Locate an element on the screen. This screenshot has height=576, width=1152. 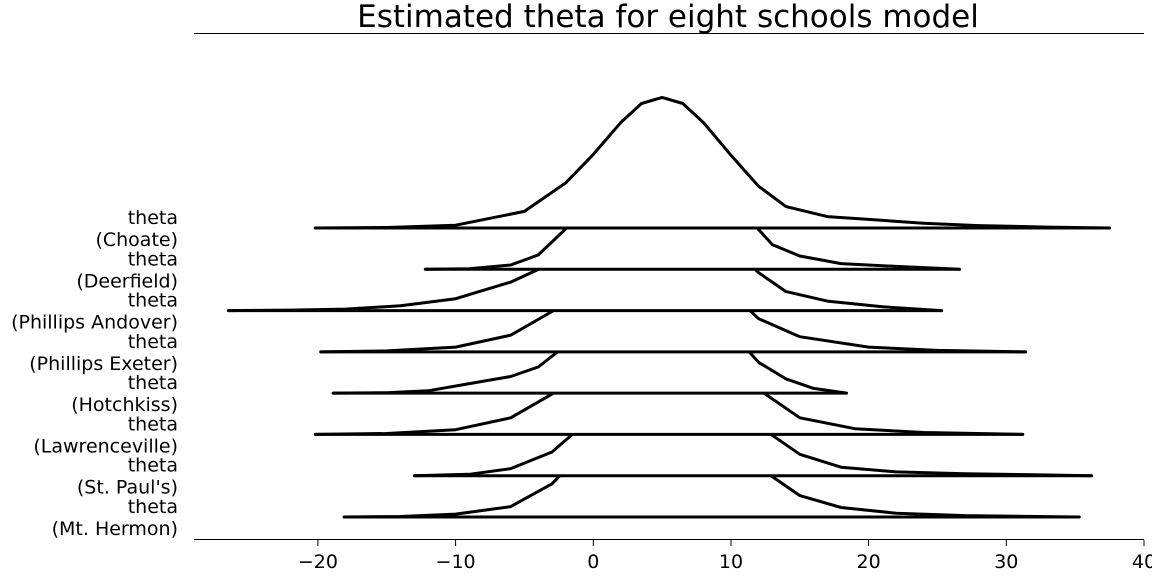
chart-title: Estimated theta for eight schools model is located at coordinates (668, 17).